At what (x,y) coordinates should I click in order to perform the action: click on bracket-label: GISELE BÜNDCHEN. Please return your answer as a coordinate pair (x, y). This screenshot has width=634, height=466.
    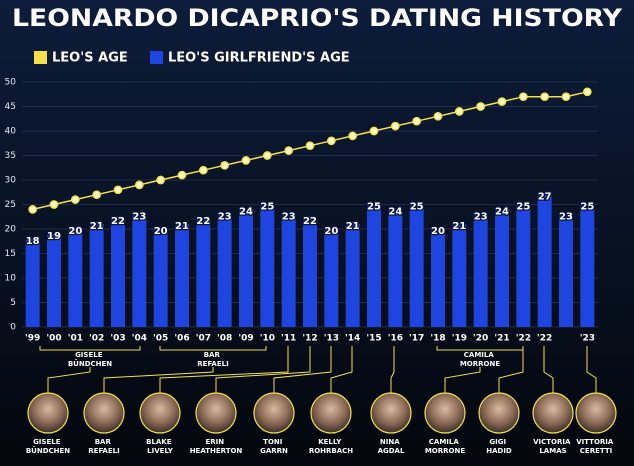
    Looking at the image, I should click on (90, 359).